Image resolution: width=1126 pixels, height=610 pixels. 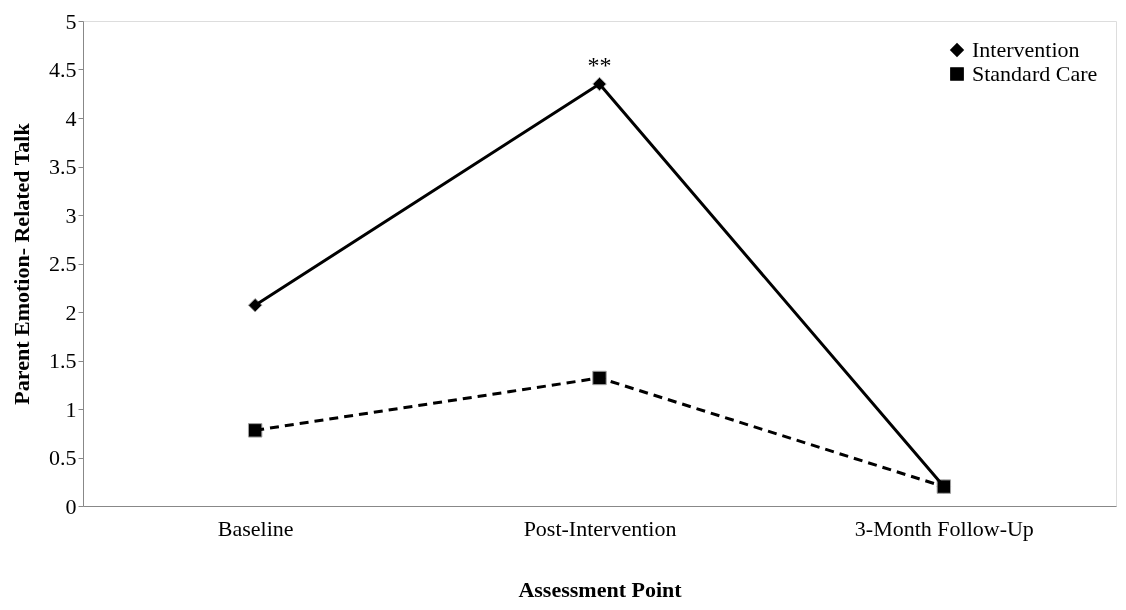 I want to click on x-tick-label: Post-Intervention, so click(x=600, y=528).